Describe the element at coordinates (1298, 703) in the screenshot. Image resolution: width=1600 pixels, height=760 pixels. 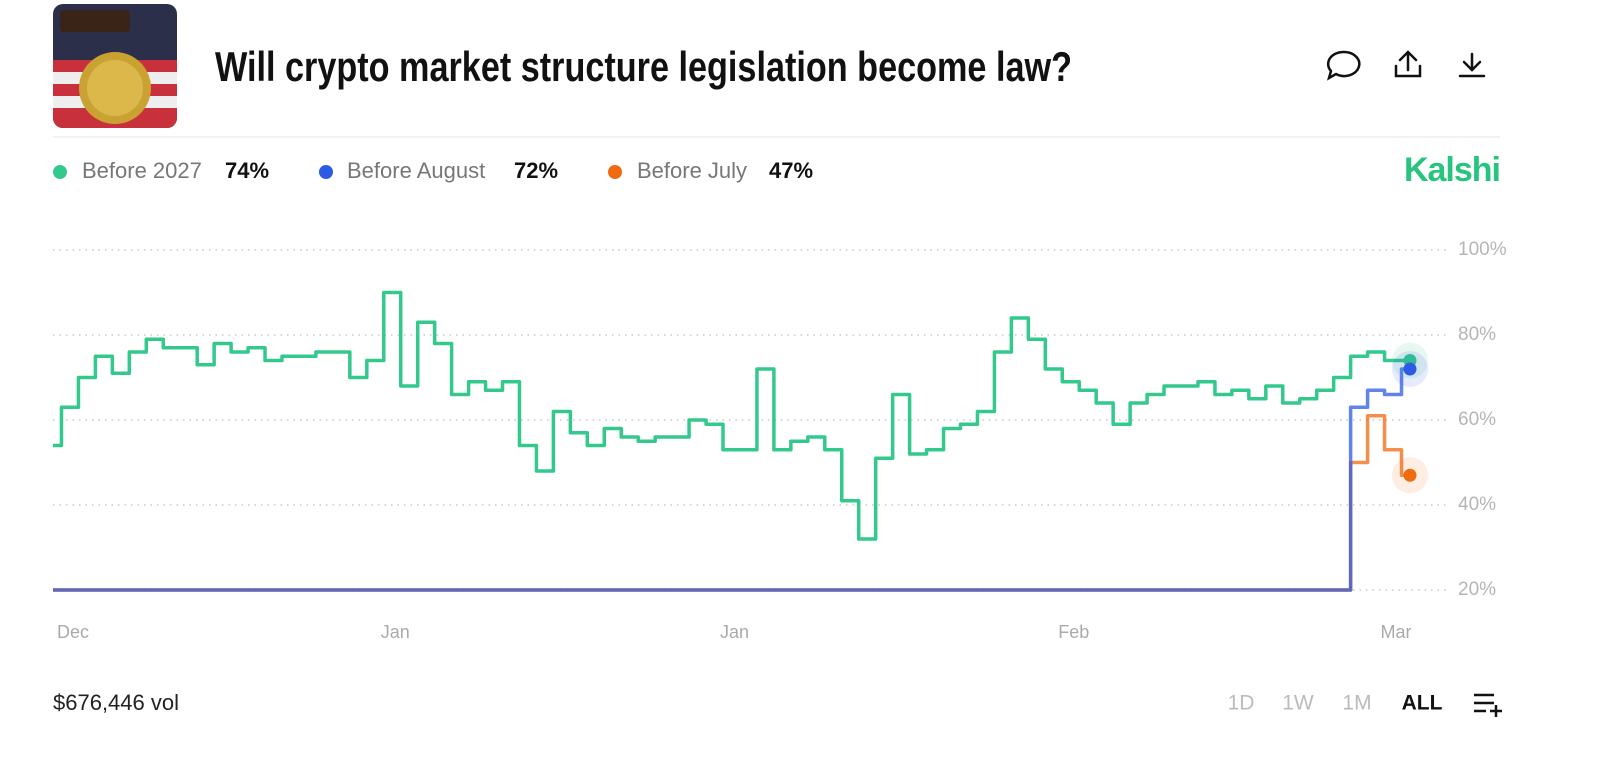
I see `range-button: 1W` at that location.